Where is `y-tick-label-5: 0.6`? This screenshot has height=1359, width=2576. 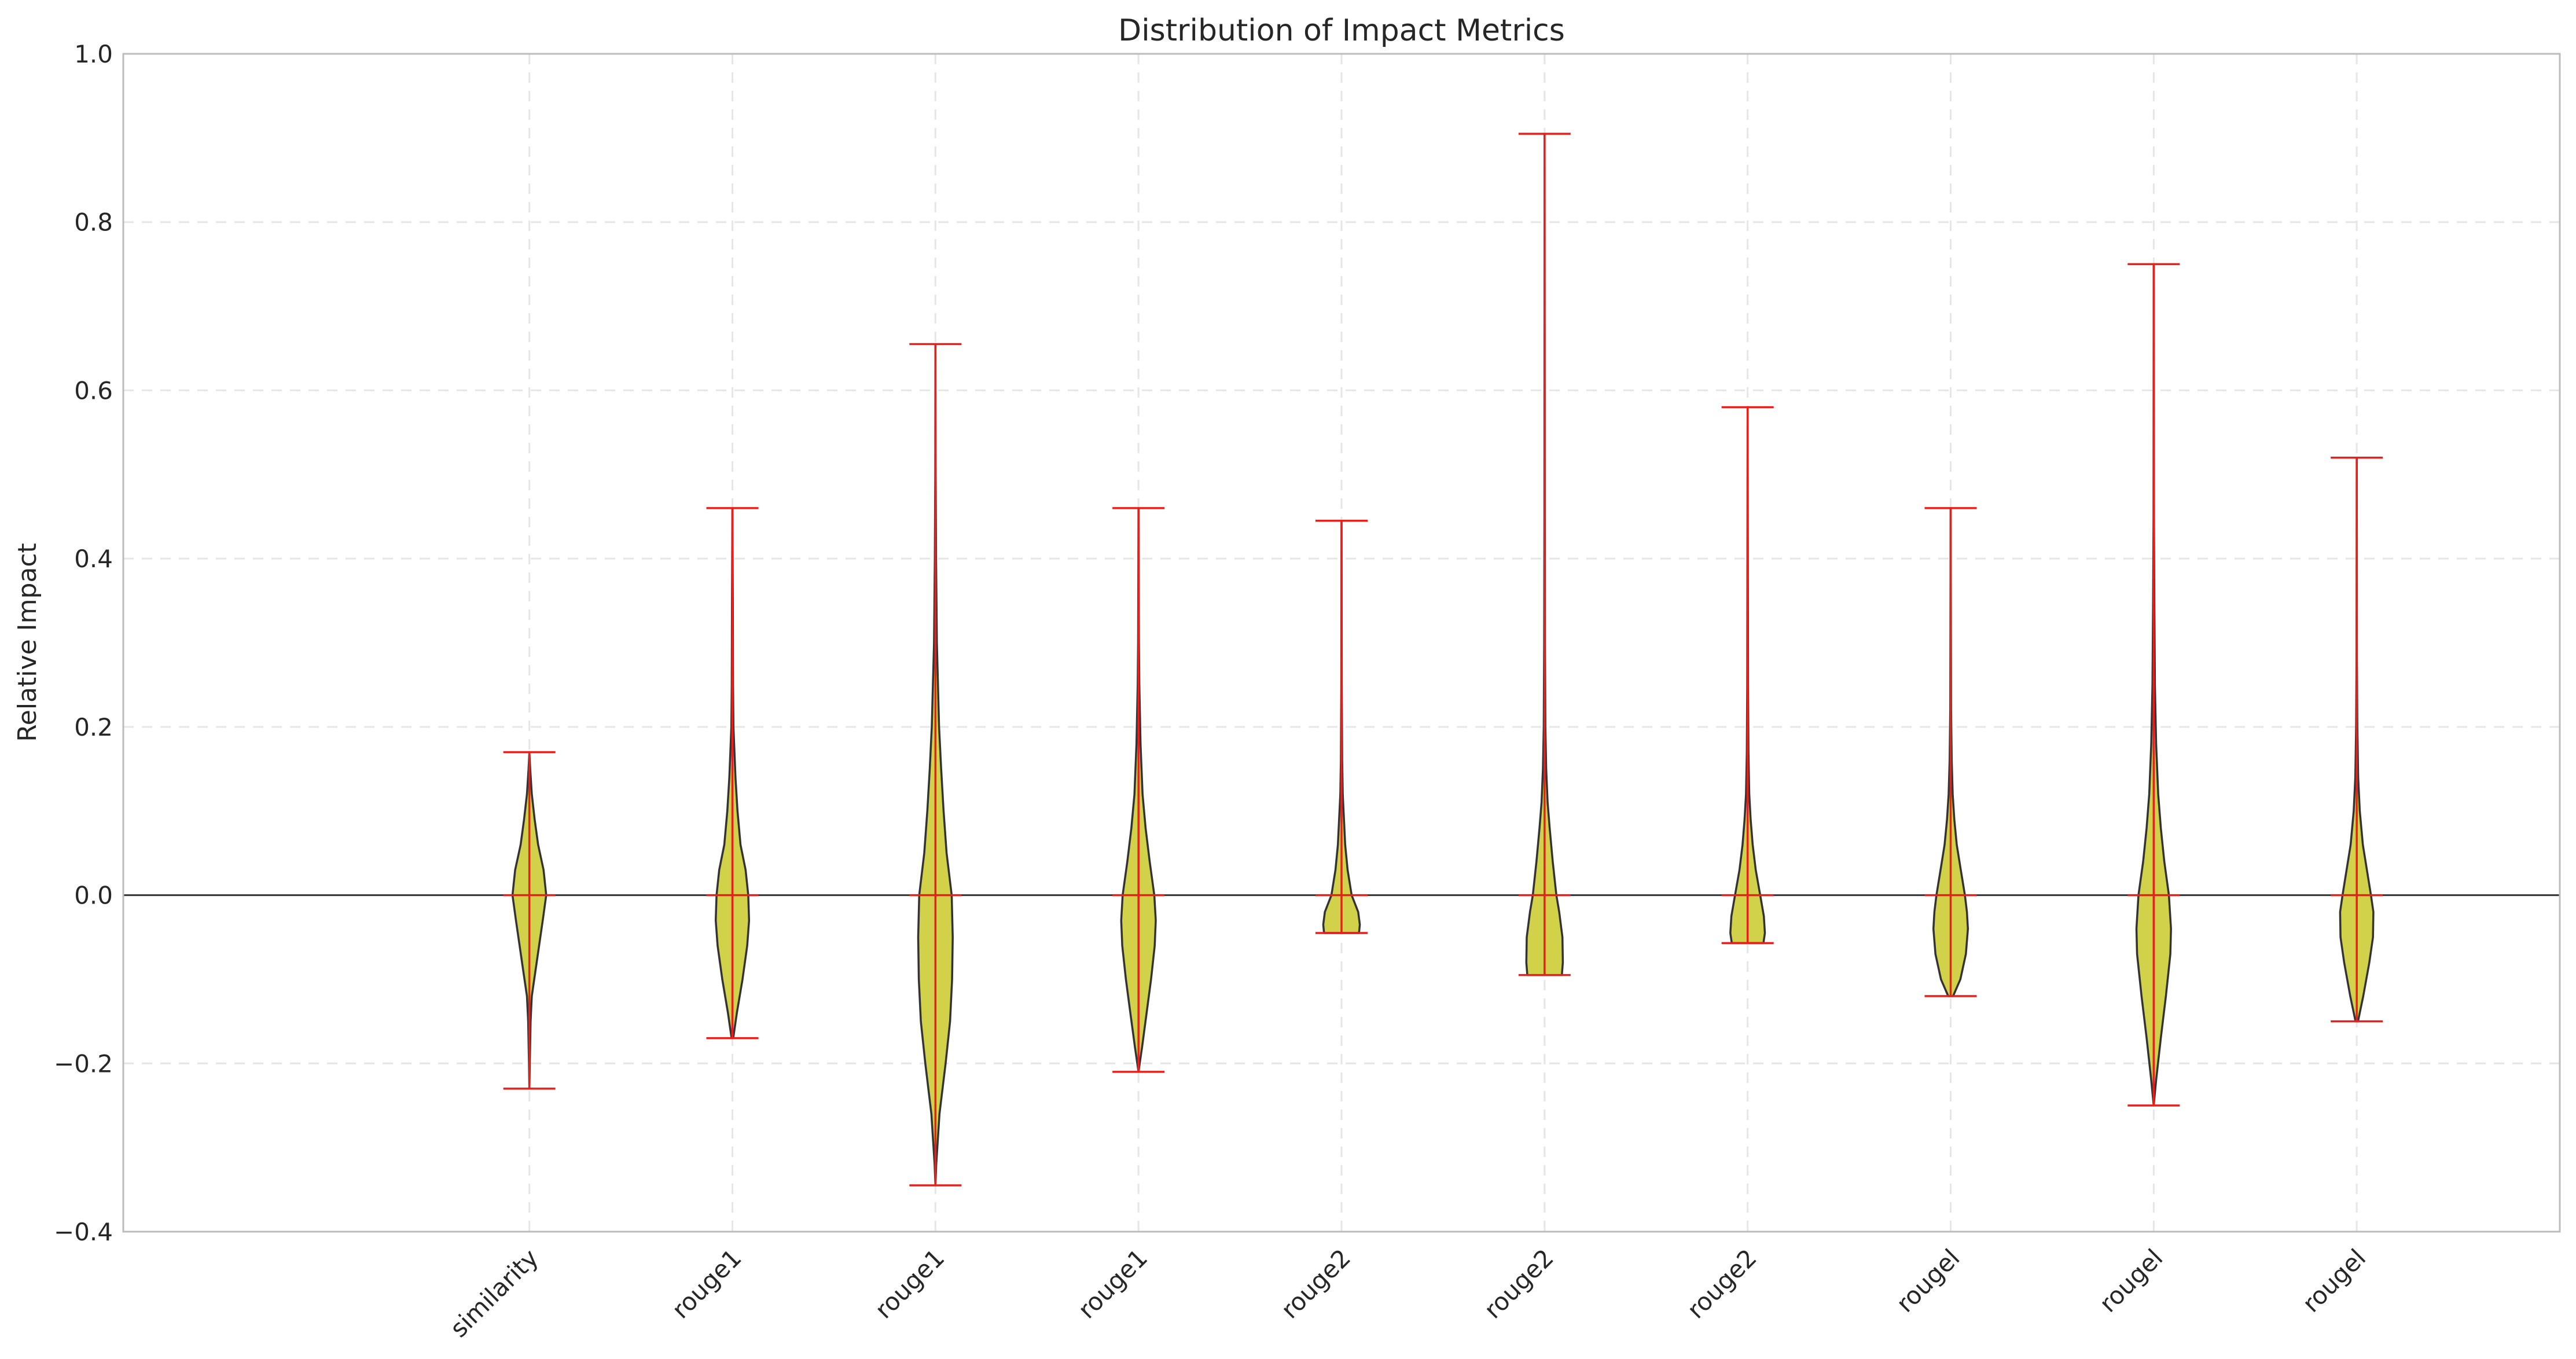 y-tick-label-5: 0.6 is located at coordinates (94, 390).